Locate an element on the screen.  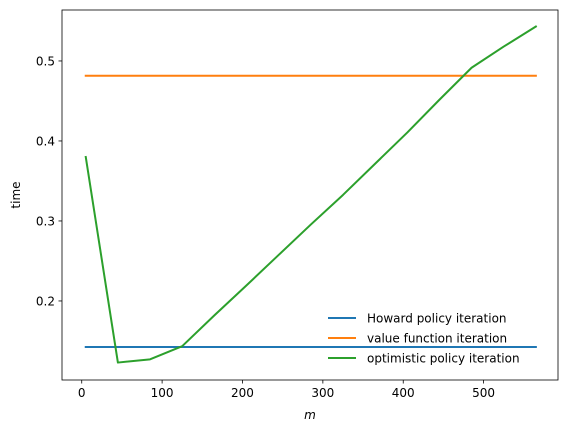
x-tick-label-1: 100 is located at coordinates (162, 393).